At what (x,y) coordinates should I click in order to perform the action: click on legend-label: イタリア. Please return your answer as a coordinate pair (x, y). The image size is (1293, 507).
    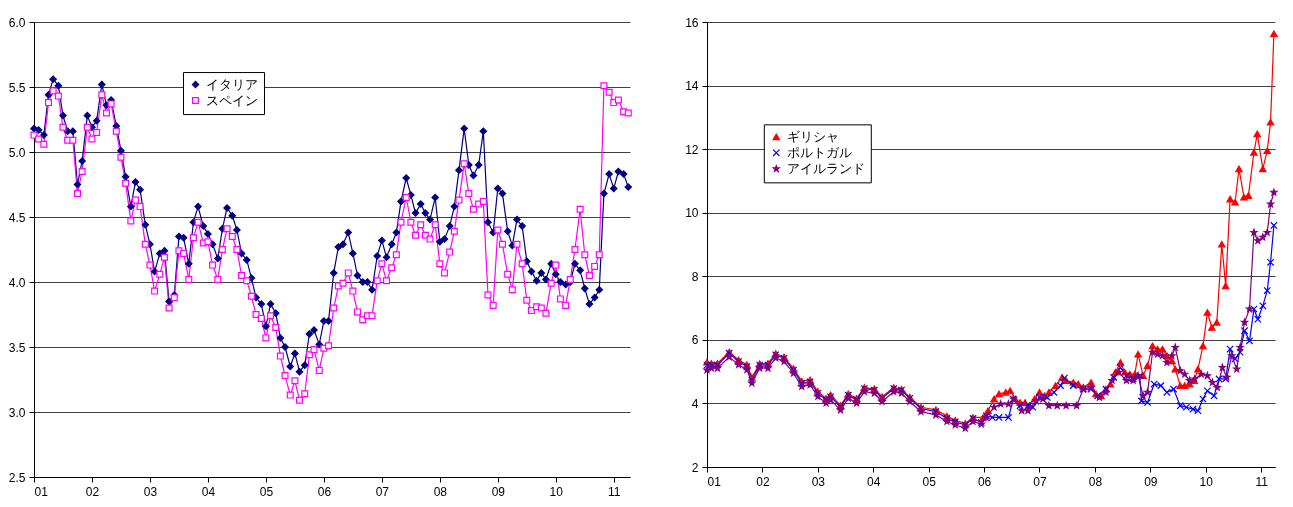
    Looking at the image, I should click on (232, 84).